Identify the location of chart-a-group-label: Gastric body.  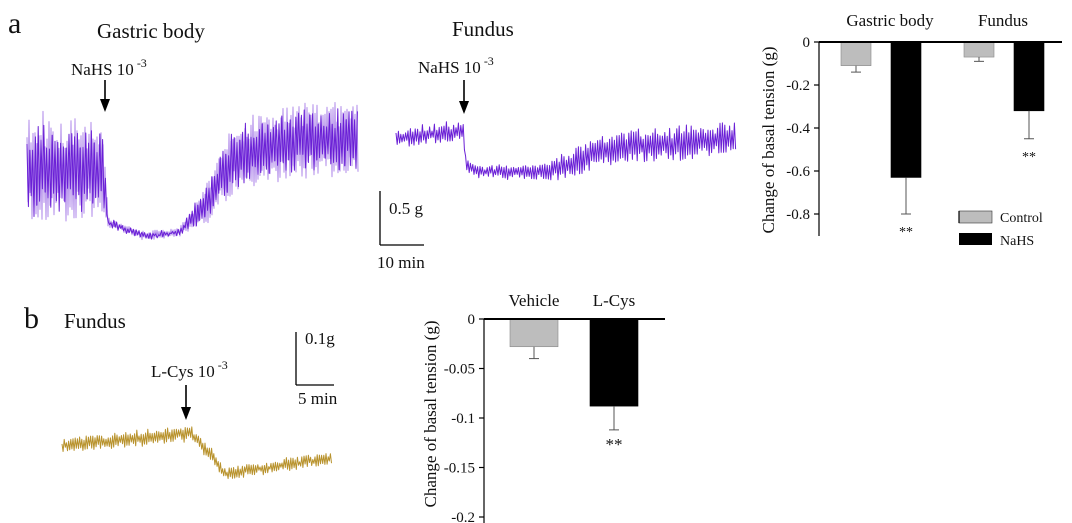
(890, 20).